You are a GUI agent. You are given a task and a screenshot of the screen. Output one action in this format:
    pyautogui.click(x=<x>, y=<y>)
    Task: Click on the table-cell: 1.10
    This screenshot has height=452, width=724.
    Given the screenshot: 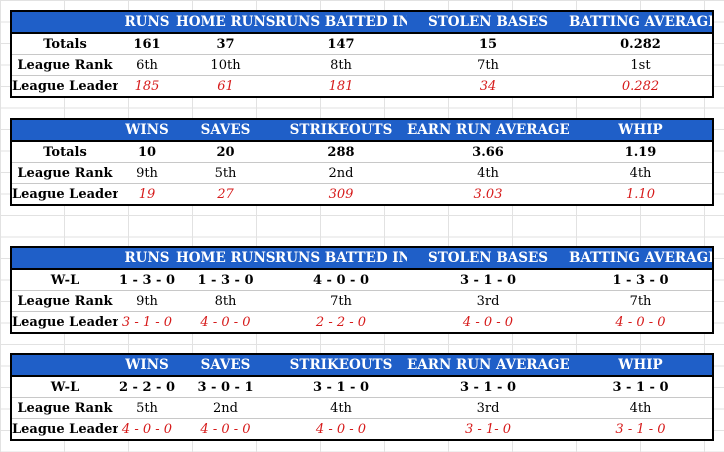 What is the action you would take?
    pyautogui.click(x=641, y=194)
    